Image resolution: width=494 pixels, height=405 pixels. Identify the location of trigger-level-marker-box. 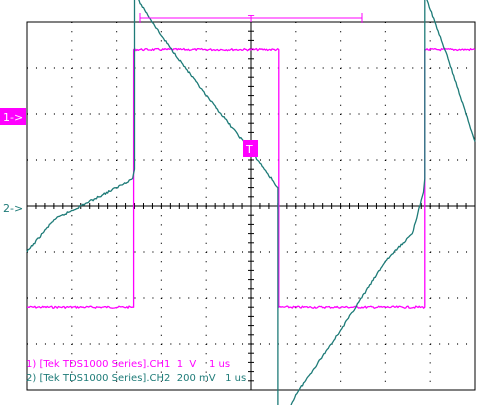
(250, 148).